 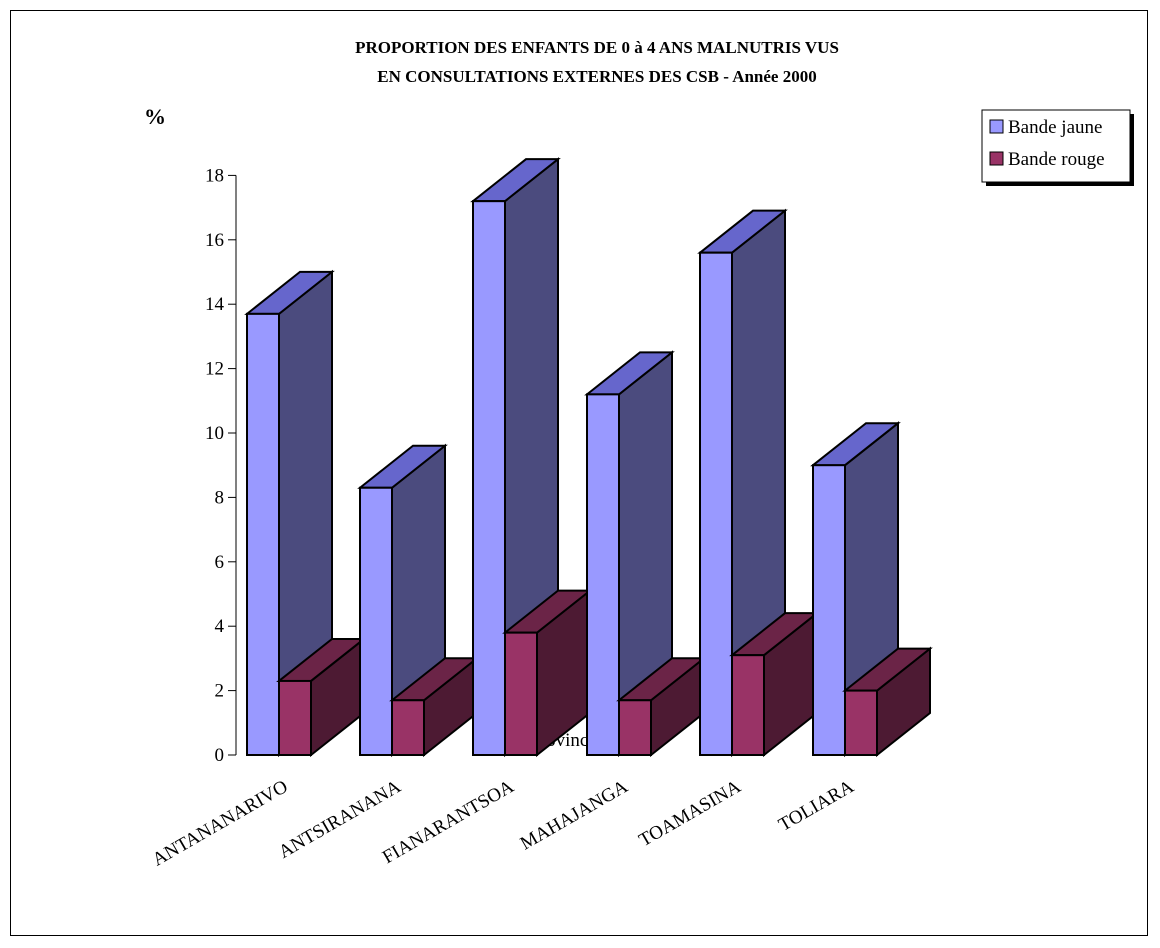 I want to click on bar-jaune-1-front, so click(x=263, y=534).